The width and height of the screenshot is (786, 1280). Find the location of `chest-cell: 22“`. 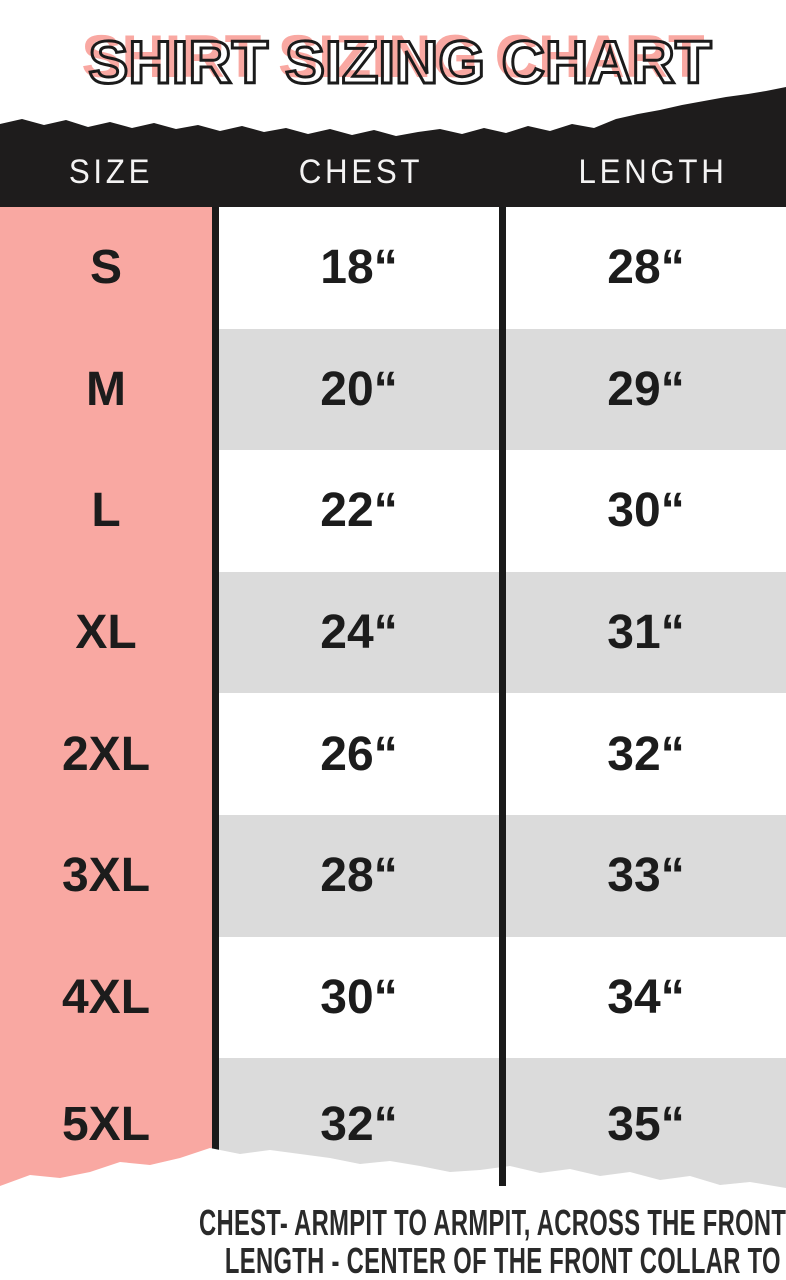

chest-cell: 22“ is located at coordinates (359, 511).